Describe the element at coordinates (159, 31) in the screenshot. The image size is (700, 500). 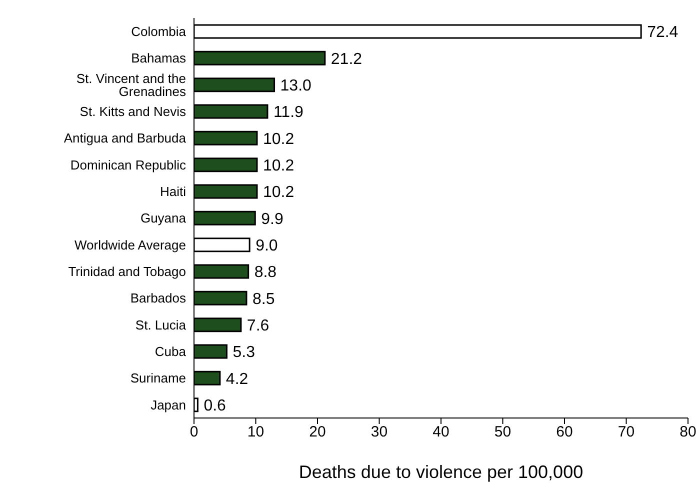
I see `y-tick-label: Colombia` at that location.